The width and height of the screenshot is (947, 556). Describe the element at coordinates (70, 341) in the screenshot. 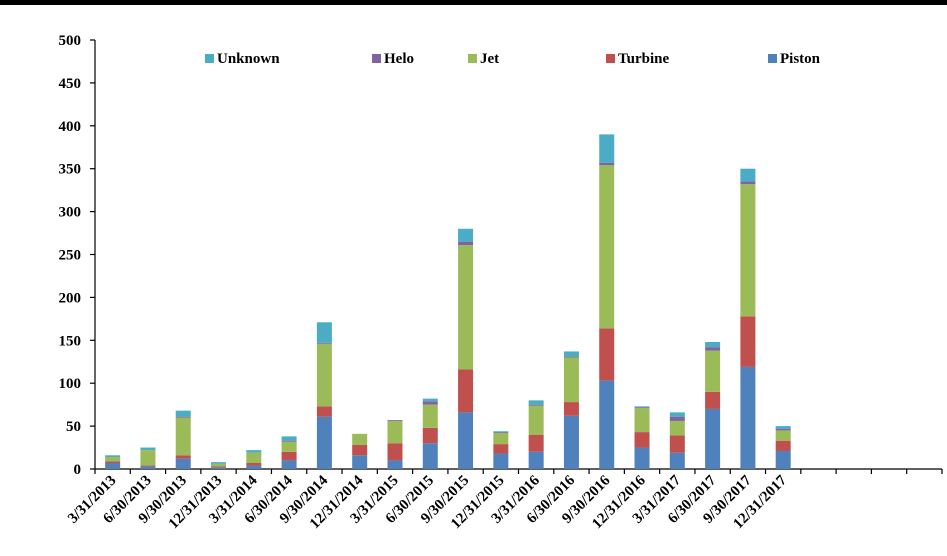

I see `y-tick-label: 150` at that location.